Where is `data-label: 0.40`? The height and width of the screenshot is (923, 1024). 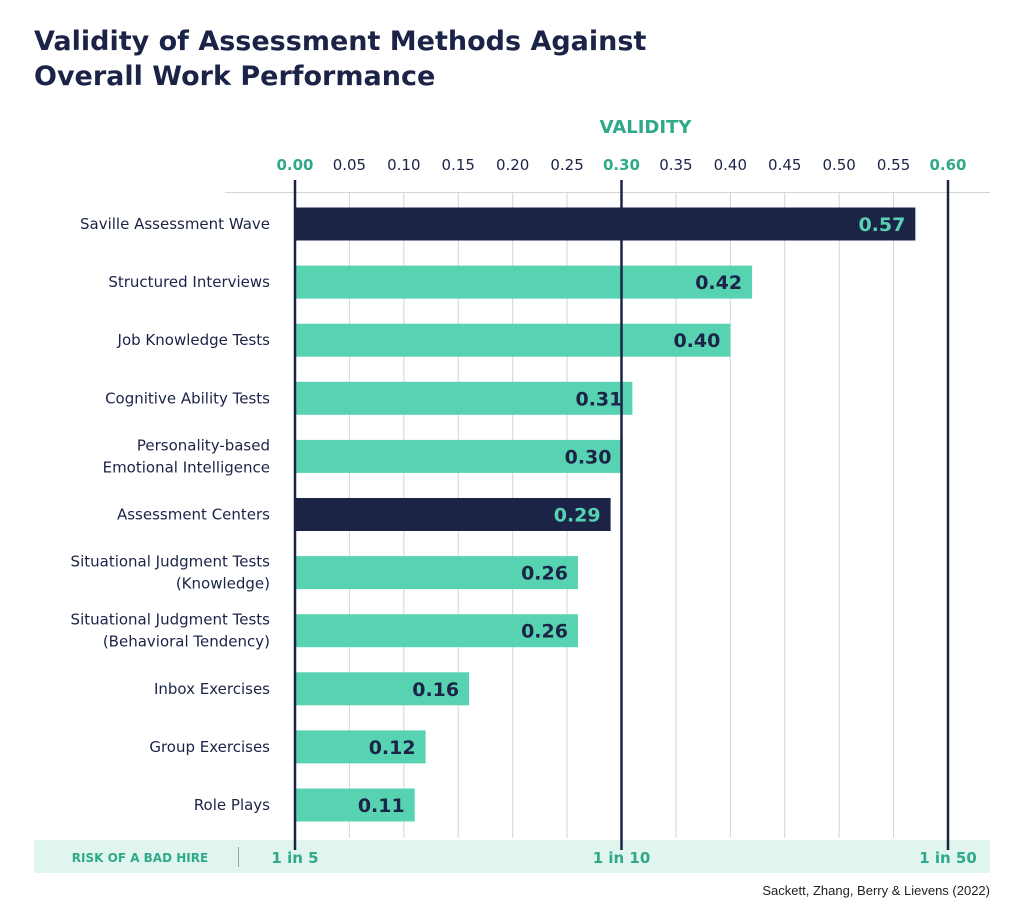 data-label: 0.40 is located at coordinates (696, 341).